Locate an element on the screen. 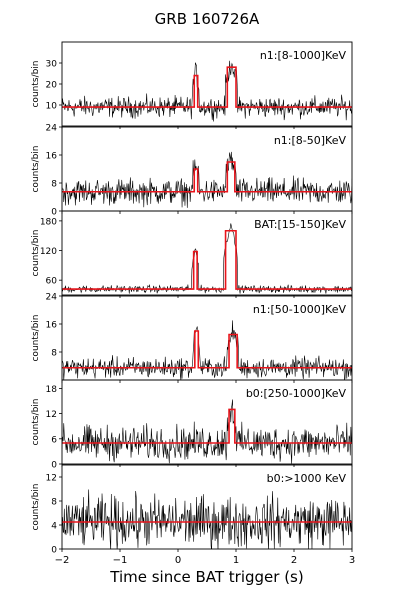  figure-title: GRB 160726A is located at coordinates (207, 19).